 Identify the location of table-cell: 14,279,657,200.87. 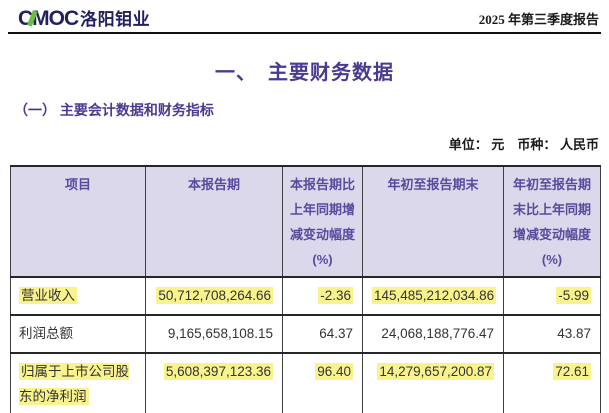
(433, 382).